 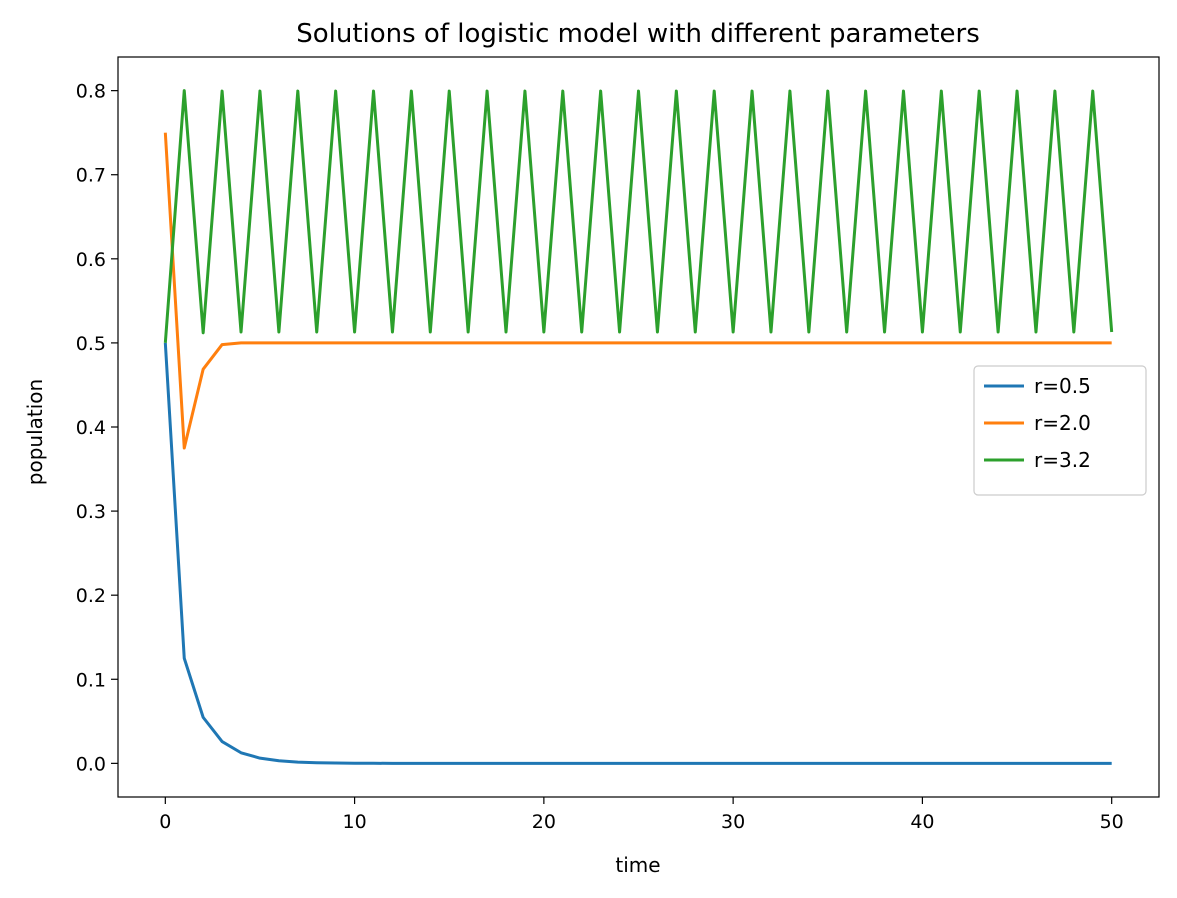 I want to click on legend-label: r=2.0, so click(x=1062, y=423).